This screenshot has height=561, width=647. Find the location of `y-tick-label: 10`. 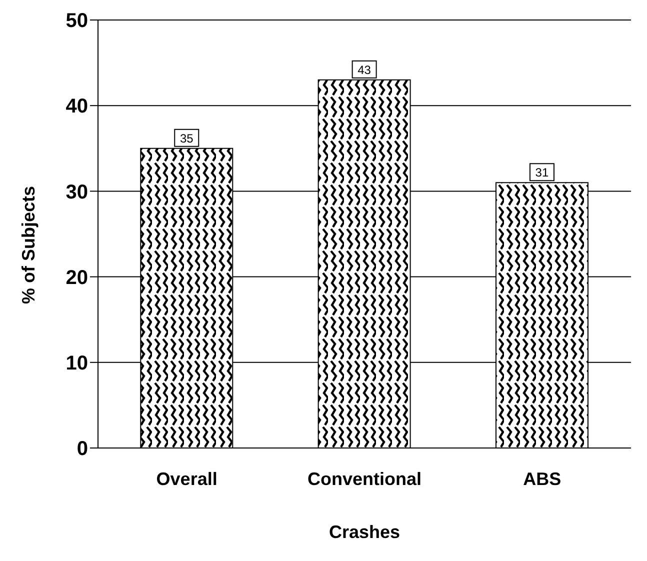

y-tick-label: 10 is located at coordinates (77, 363).